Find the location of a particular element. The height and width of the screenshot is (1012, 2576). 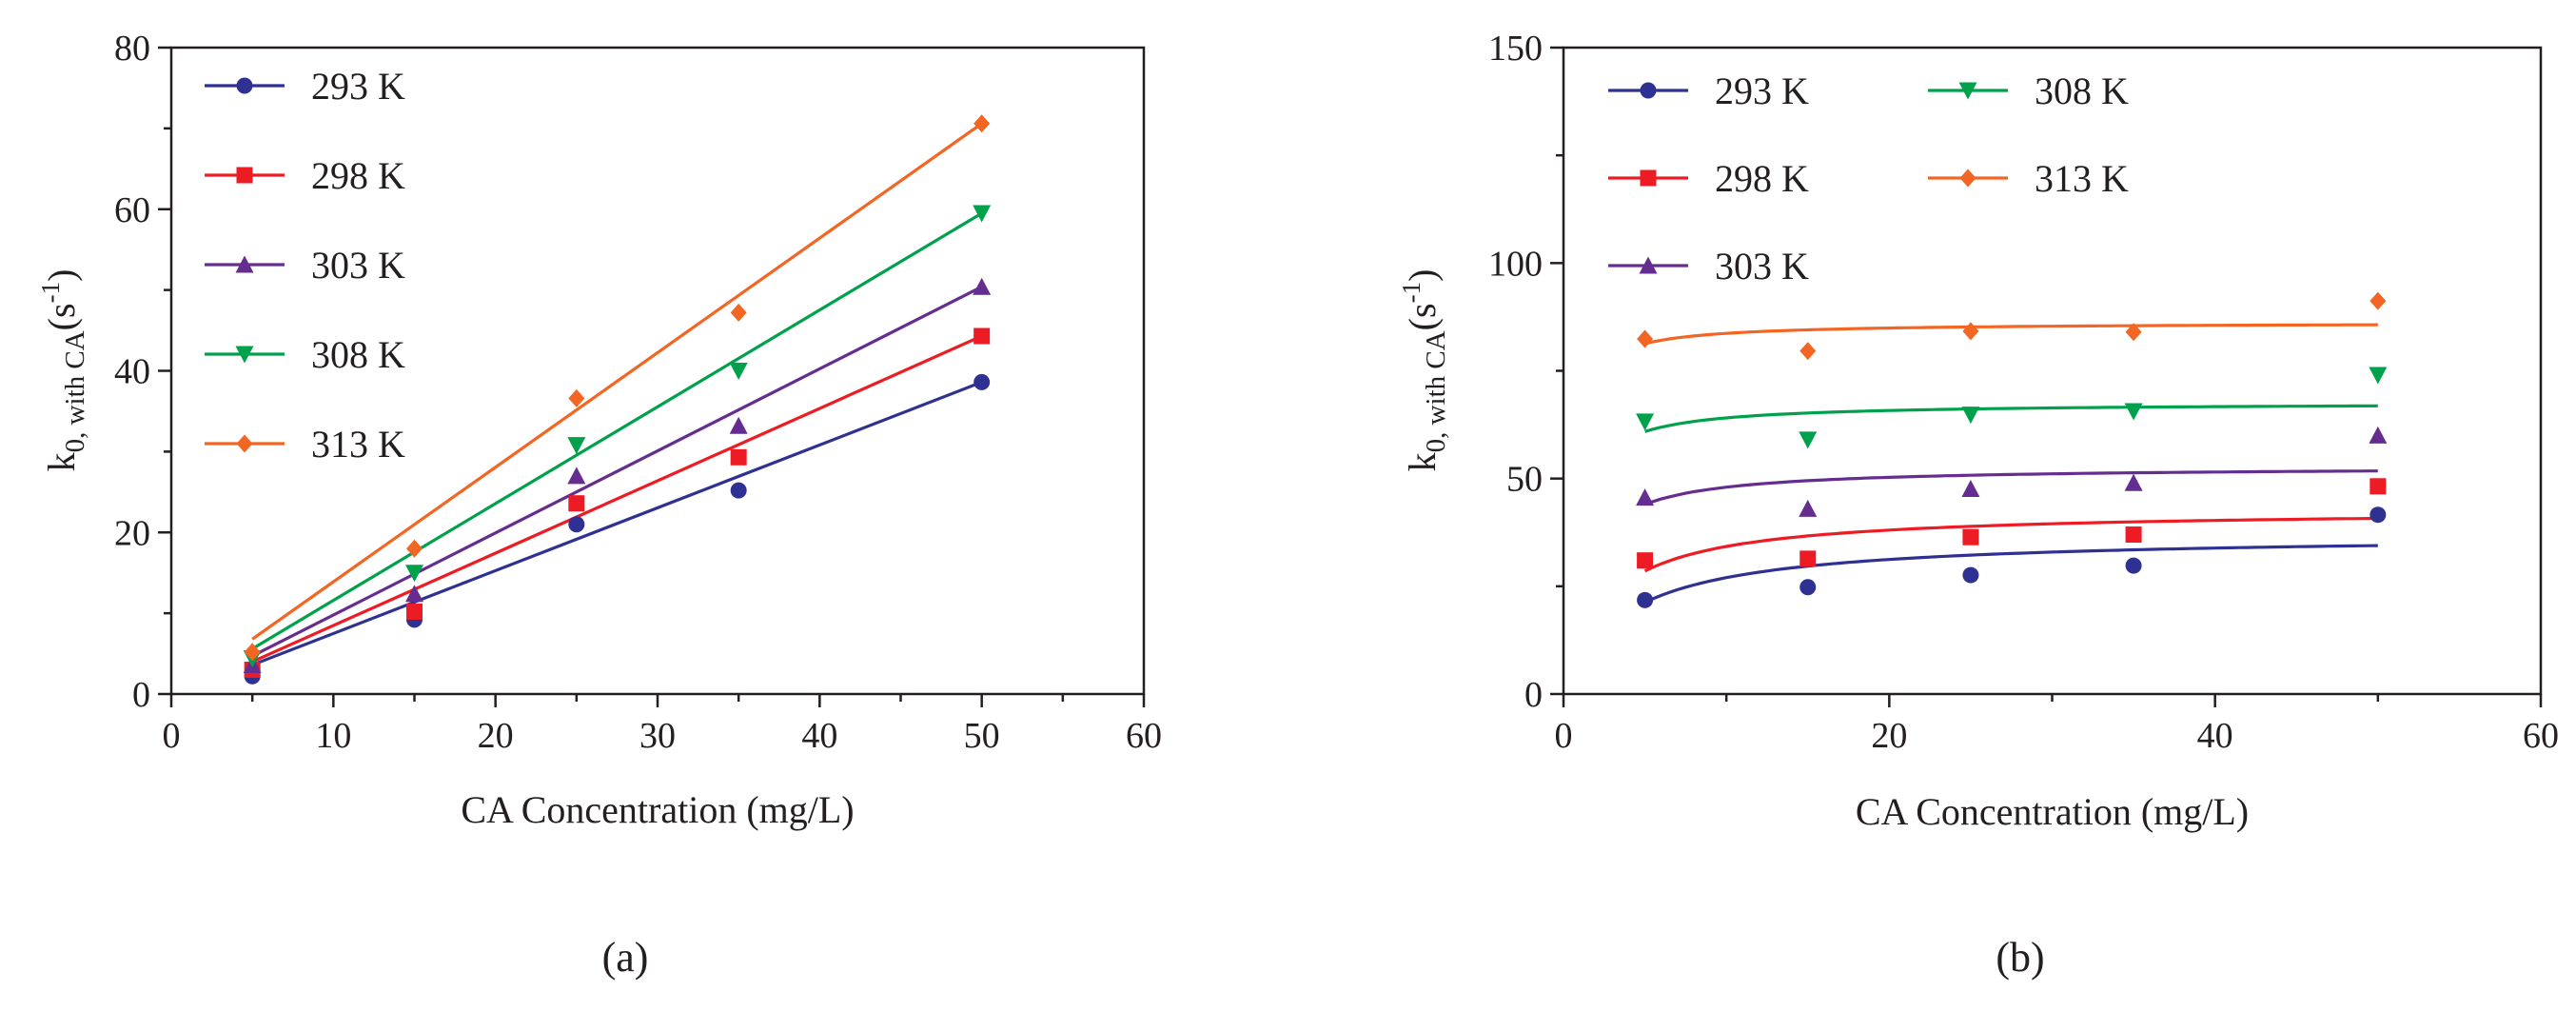

fit-curve-293-K is located at coordinates (2010, 574).